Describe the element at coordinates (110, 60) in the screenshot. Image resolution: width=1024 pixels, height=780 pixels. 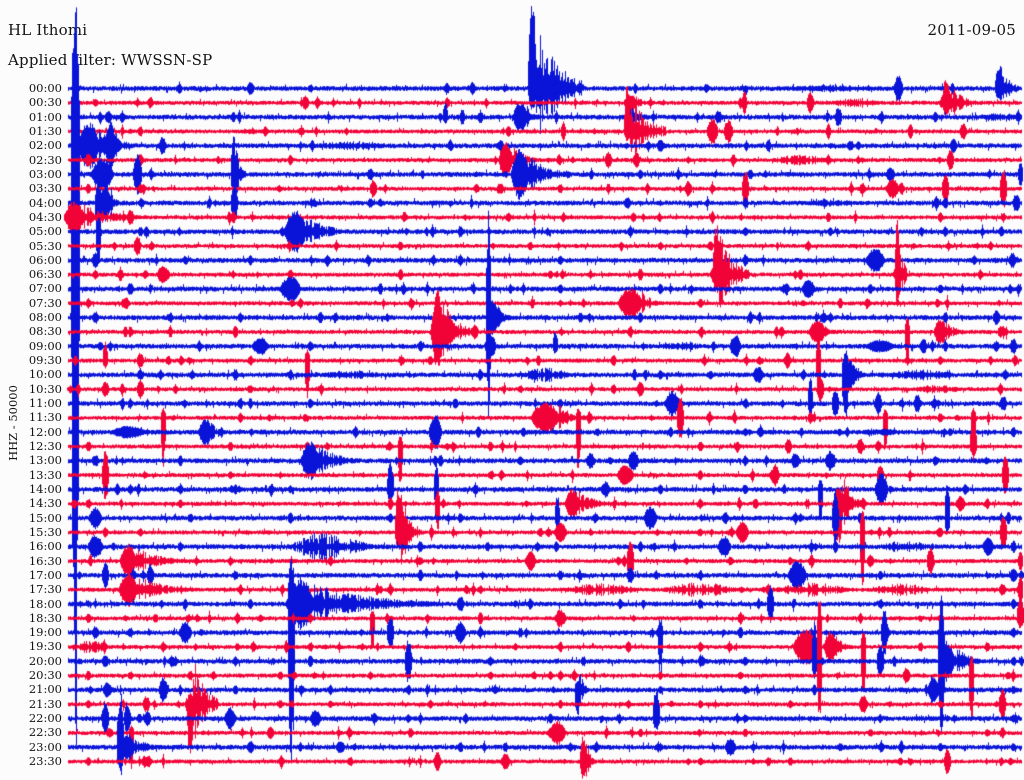
I see `applied-filter-label: Applied filter: WWSSN-SP` at that location.